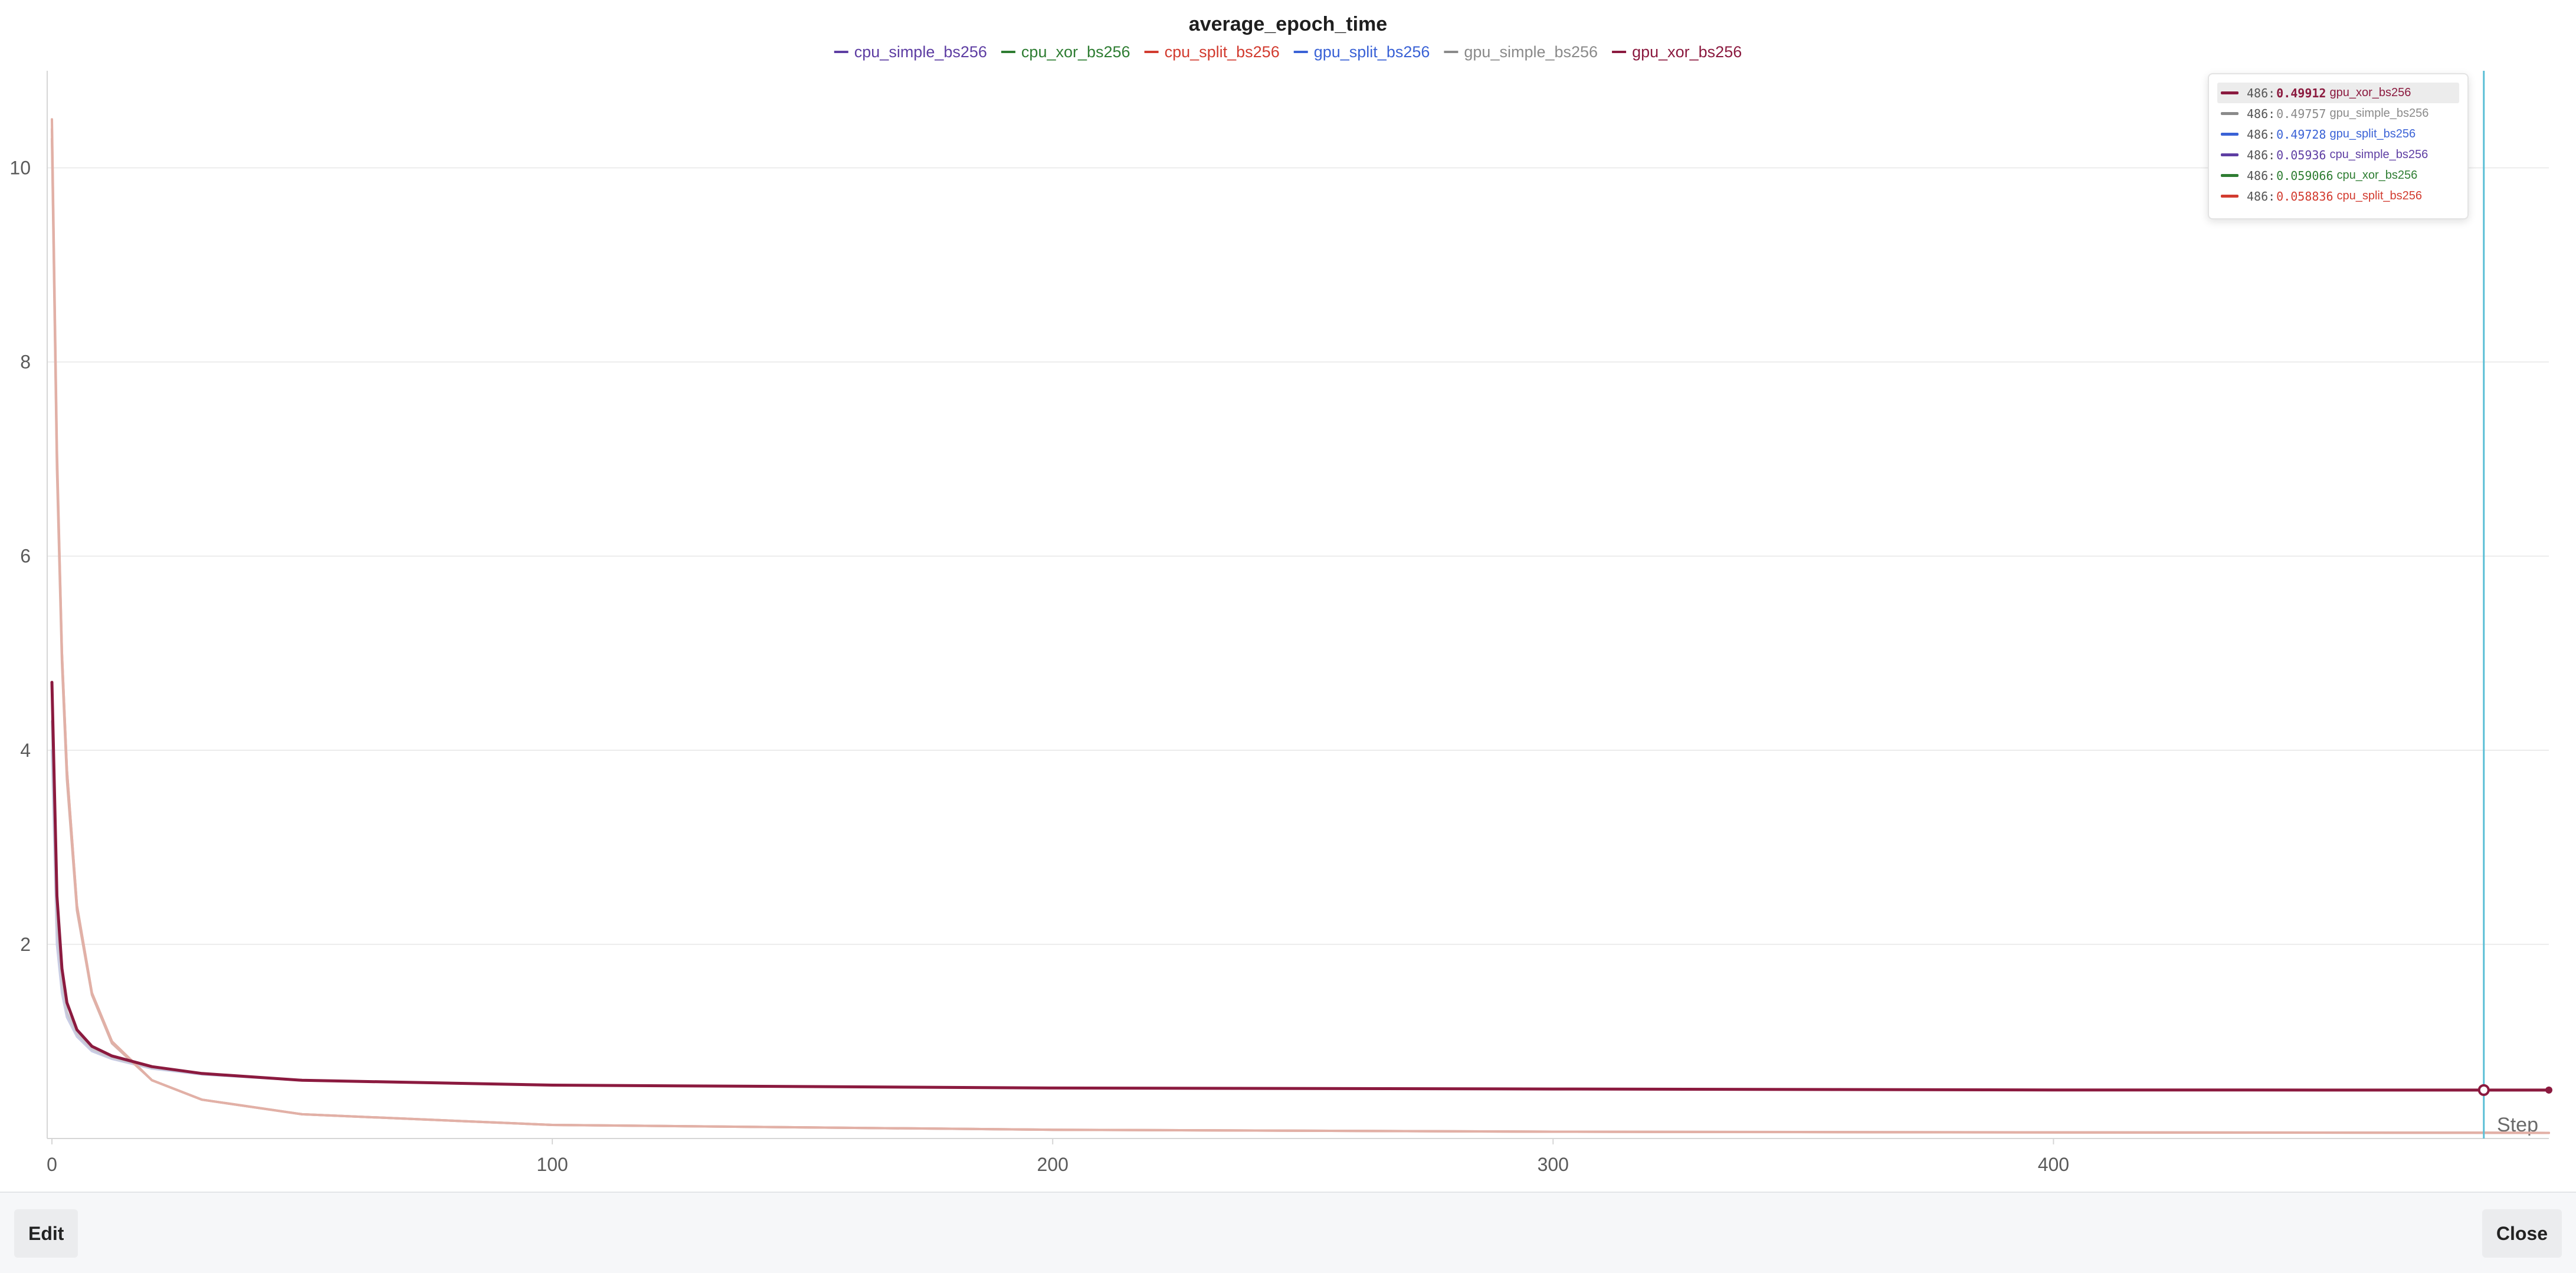 This screenshot has width=2576, height=1273. Describe the element at coordinates (52, 1165) in the screenshot. I see `x-tick-label: 0` at that location.